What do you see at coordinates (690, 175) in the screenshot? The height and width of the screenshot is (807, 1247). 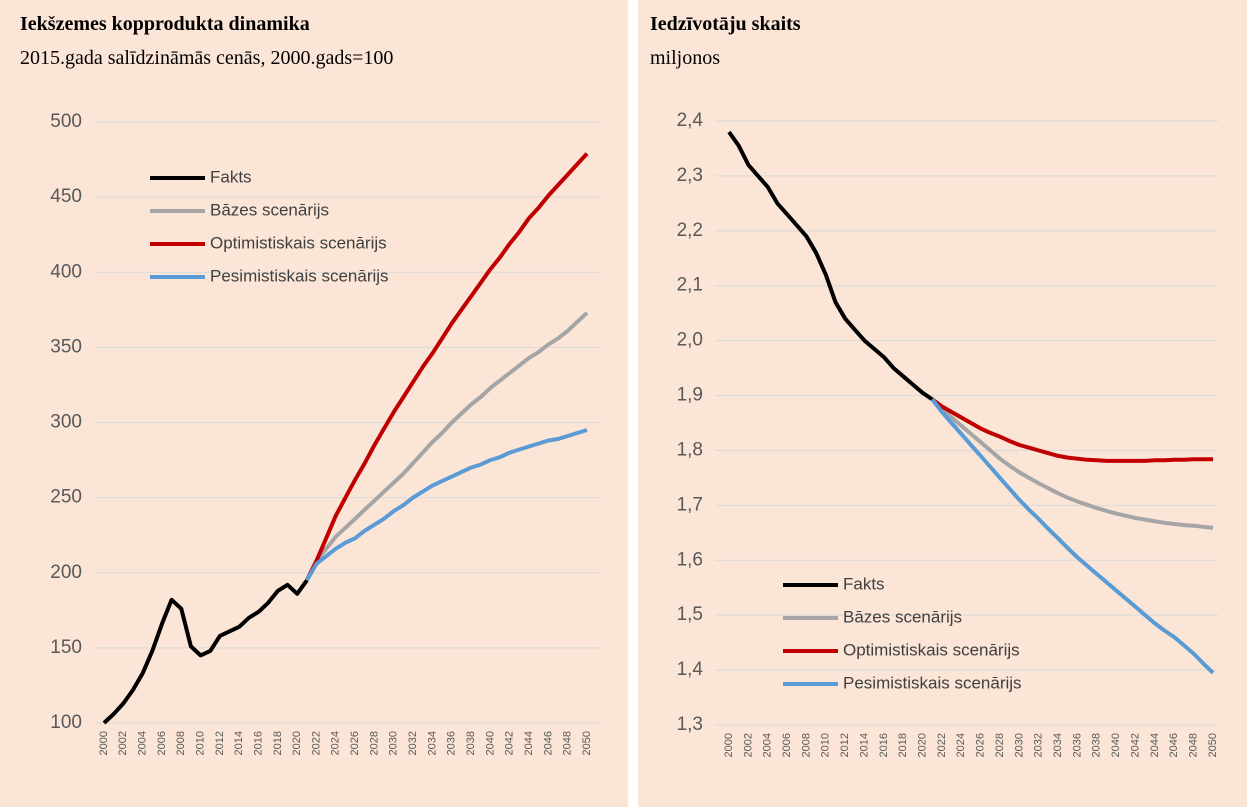 I see `y-tick-label: 2,3` at bounding box center [690, 175].